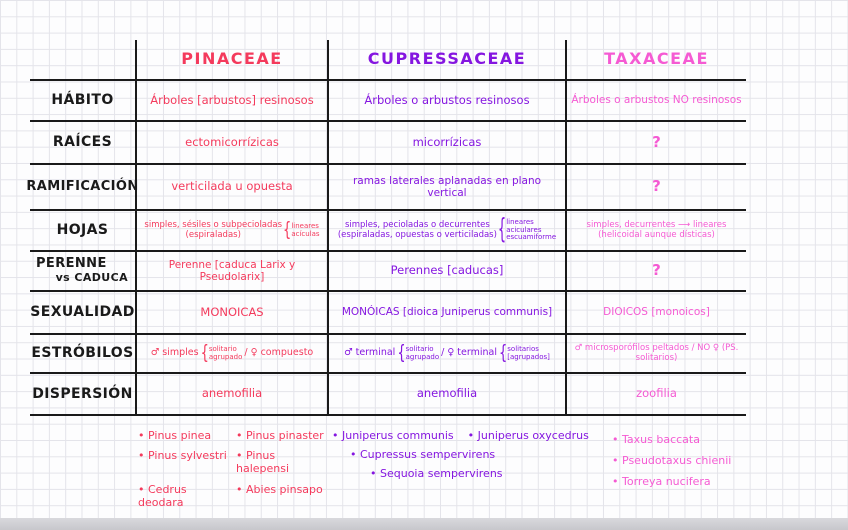 This screenshot has width=848, height=530. I want to click on row-label-perenne-vs-caduca: PERENNE vs CADUCA, so click(82, 271).